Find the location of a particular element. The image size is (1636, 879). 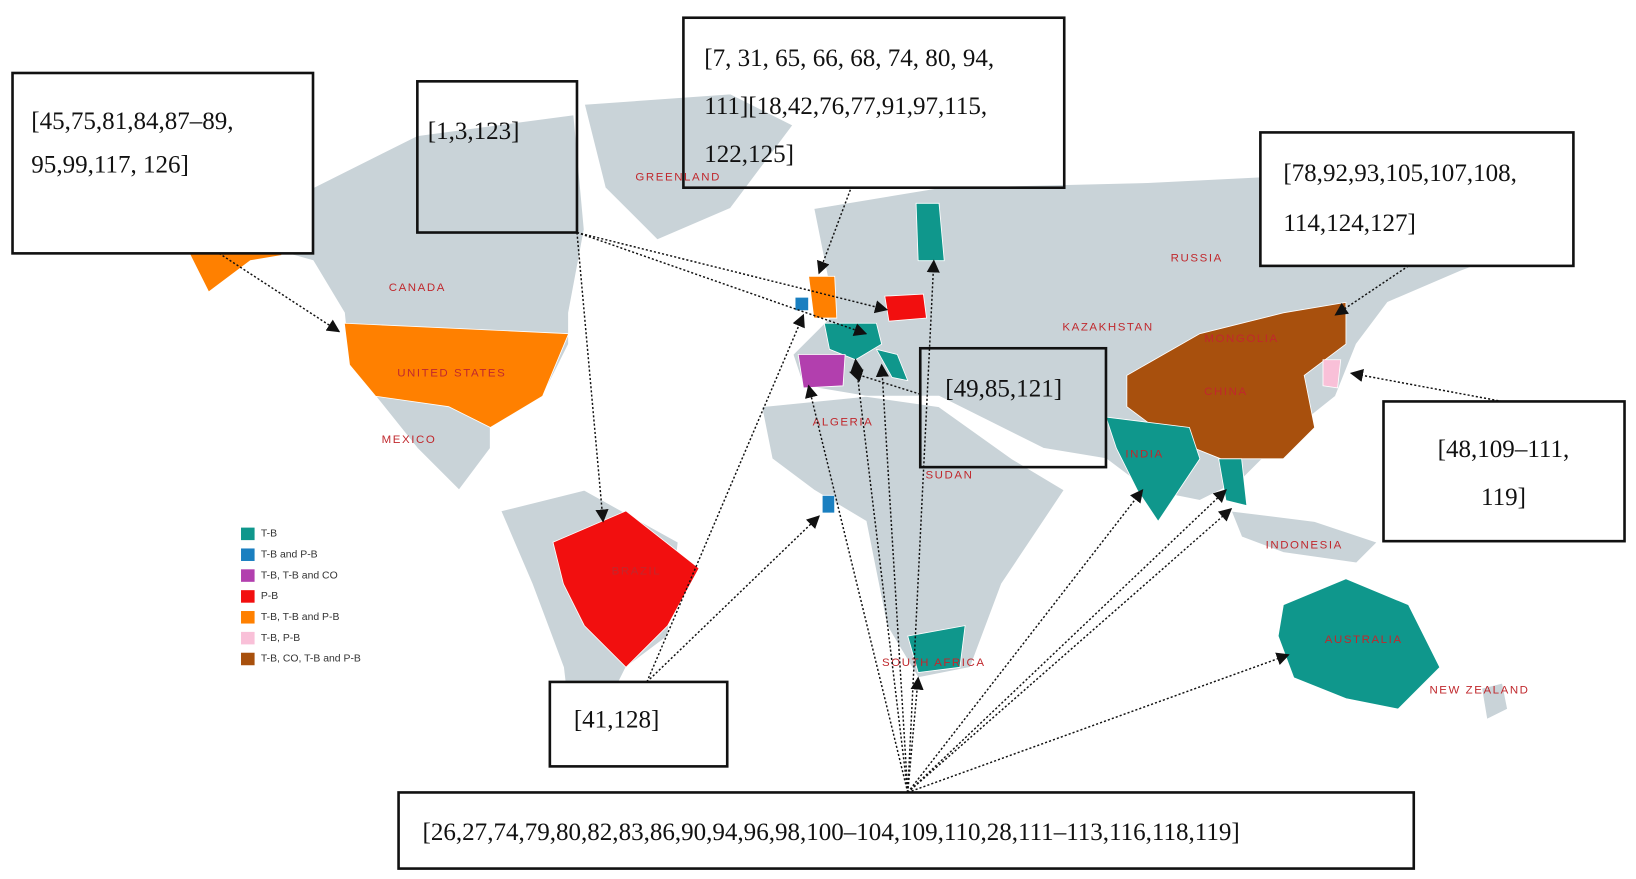

country-label: INDIA is located at coordinates (1144, 455).